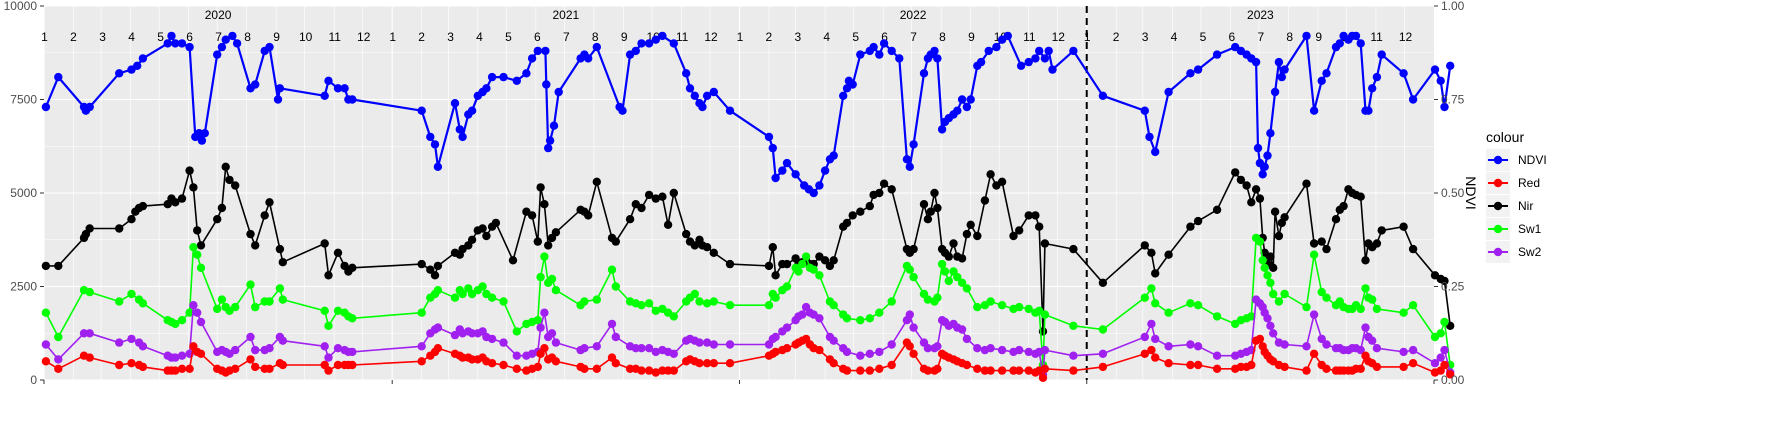 The width and height of the screenshot is (1773, 447). I want to click on y-tick-label-right: 0.75, so click(1453, 100).